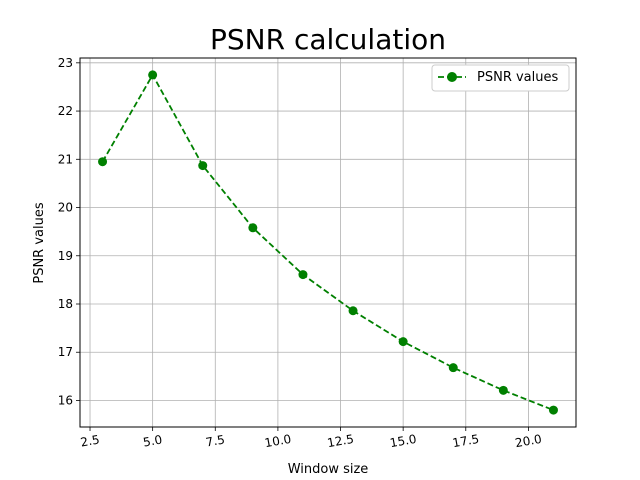 This screenshot has height=480, width=640. What do you see at coordinates (528, 441) in the screenshot?
I see `x-tick-label: 20.0` at bounding box center [528, 441].